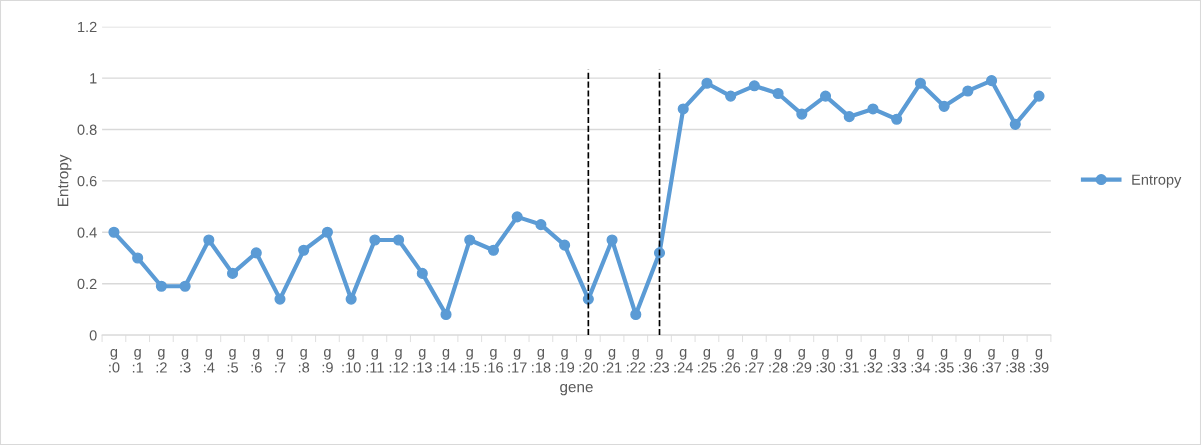 The image size is (1201, 445). Describe the element at coordinates (87, 284) in the screenshot. I see `y-tick-label: 0.2` at that location.